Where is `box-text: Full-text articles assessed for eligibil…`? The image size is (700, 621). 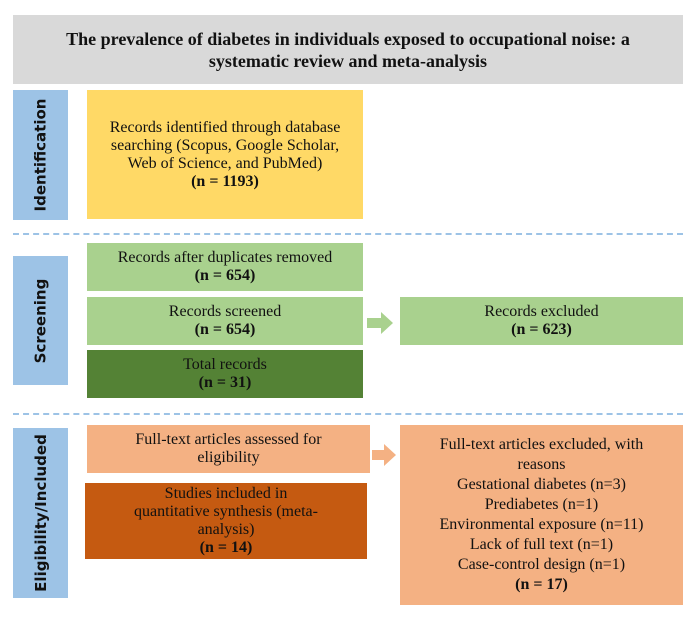 box-text: Full-text articles assessed for eligibil… is located at coordinates (228, 448).